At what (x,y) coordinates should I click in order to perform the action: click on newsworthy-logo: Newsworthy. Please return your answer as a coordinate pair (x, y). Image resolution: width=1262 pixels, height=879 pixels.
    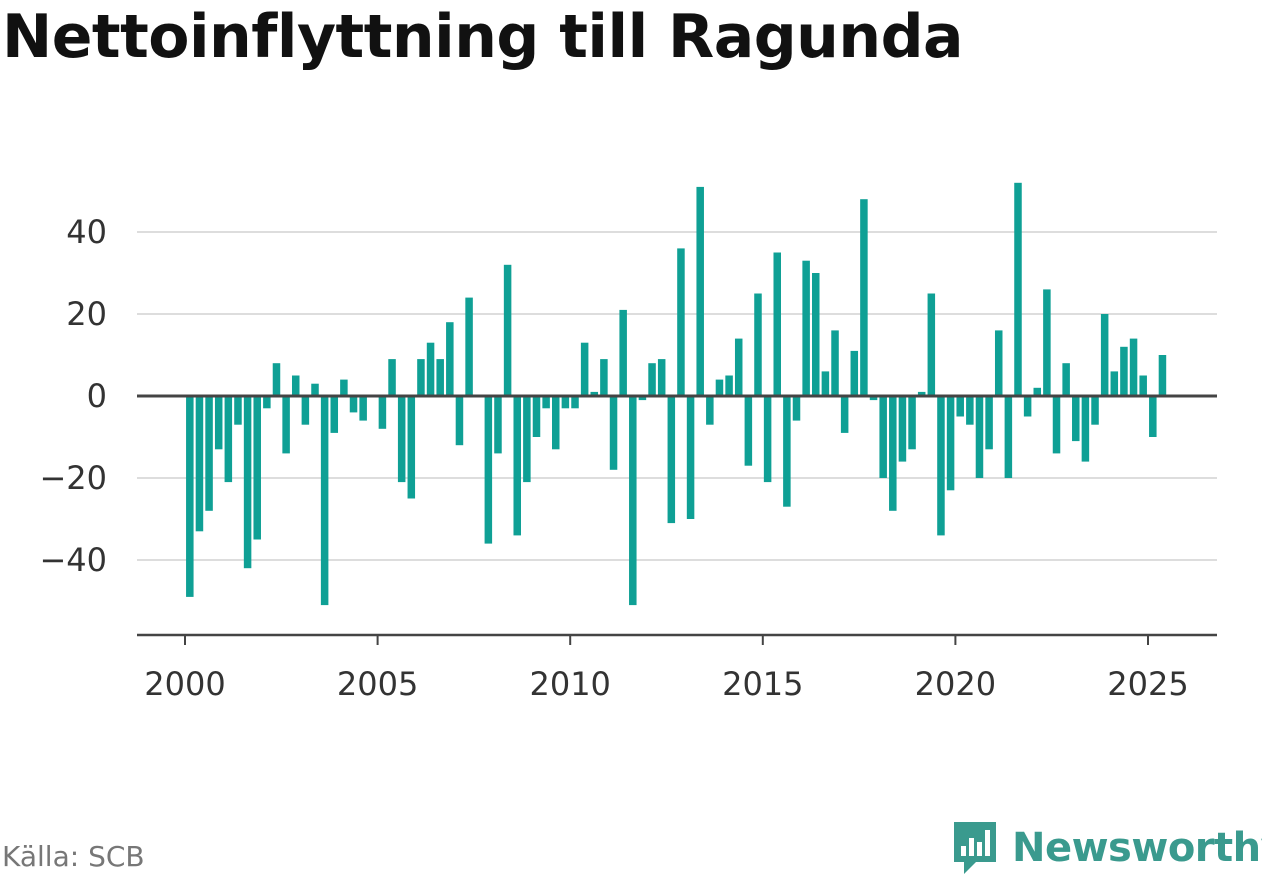
    Looking at the image, I should click on (1106, 848).